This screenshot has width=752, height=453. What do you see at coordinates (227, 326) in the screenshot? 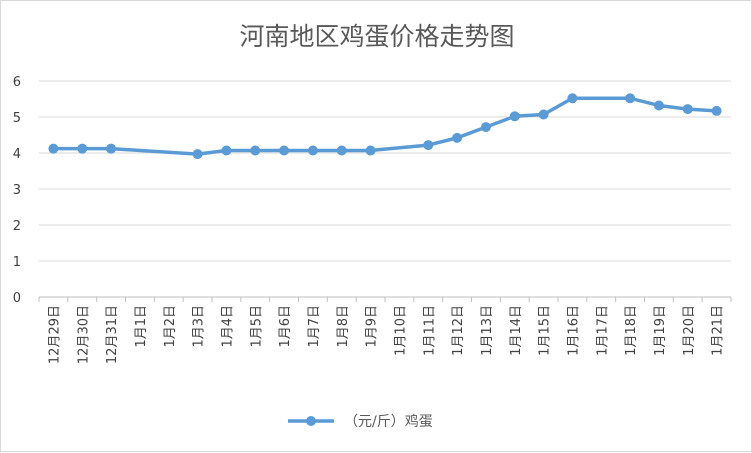
I see `x-tick-label: 1月4日` at bounding box center [227, 326].